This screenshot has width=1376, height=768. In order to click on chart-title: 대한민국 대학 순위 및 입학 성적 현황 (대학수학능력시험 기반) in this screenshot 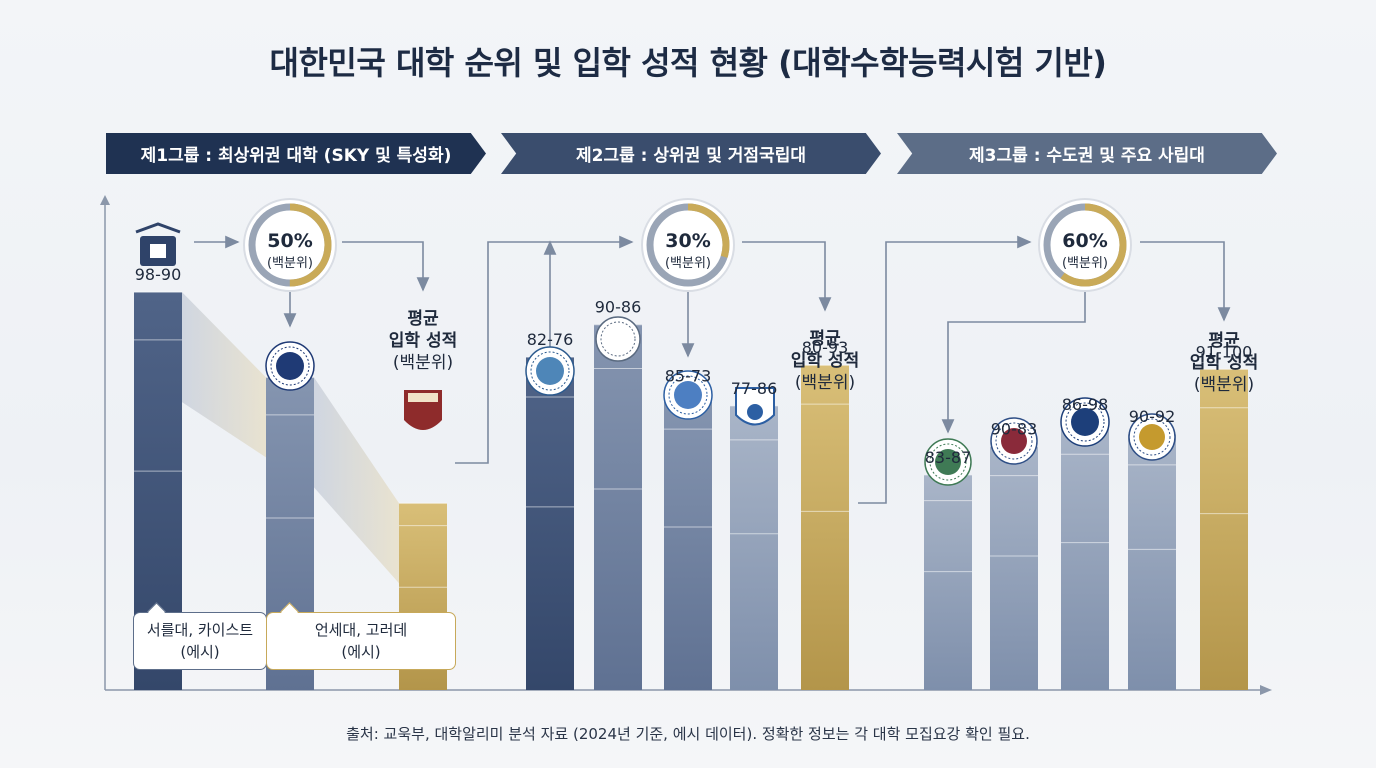, I will do `click(688, 63)`.